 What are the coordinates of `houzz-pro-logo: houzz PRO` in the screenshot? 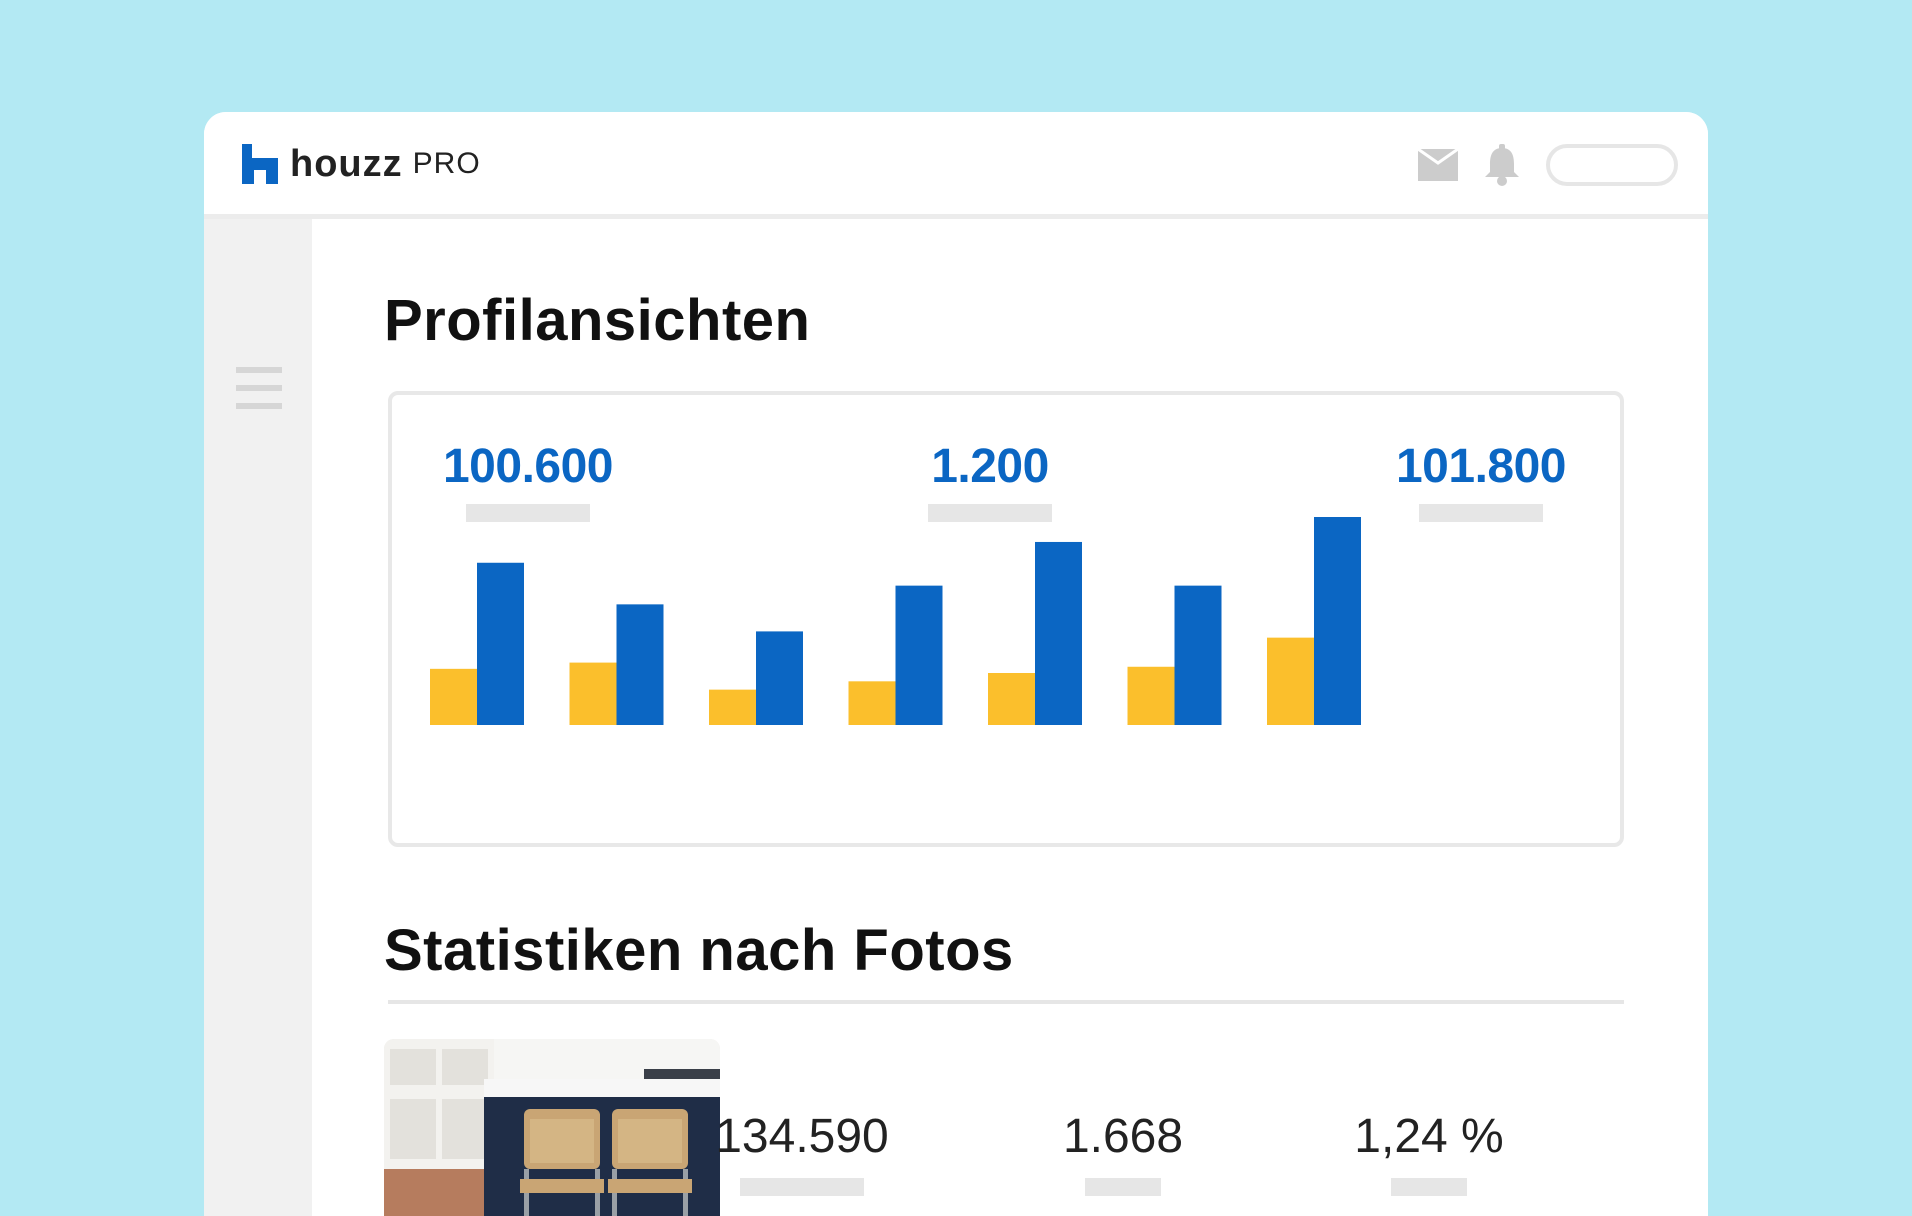 It's located at (361, 164).